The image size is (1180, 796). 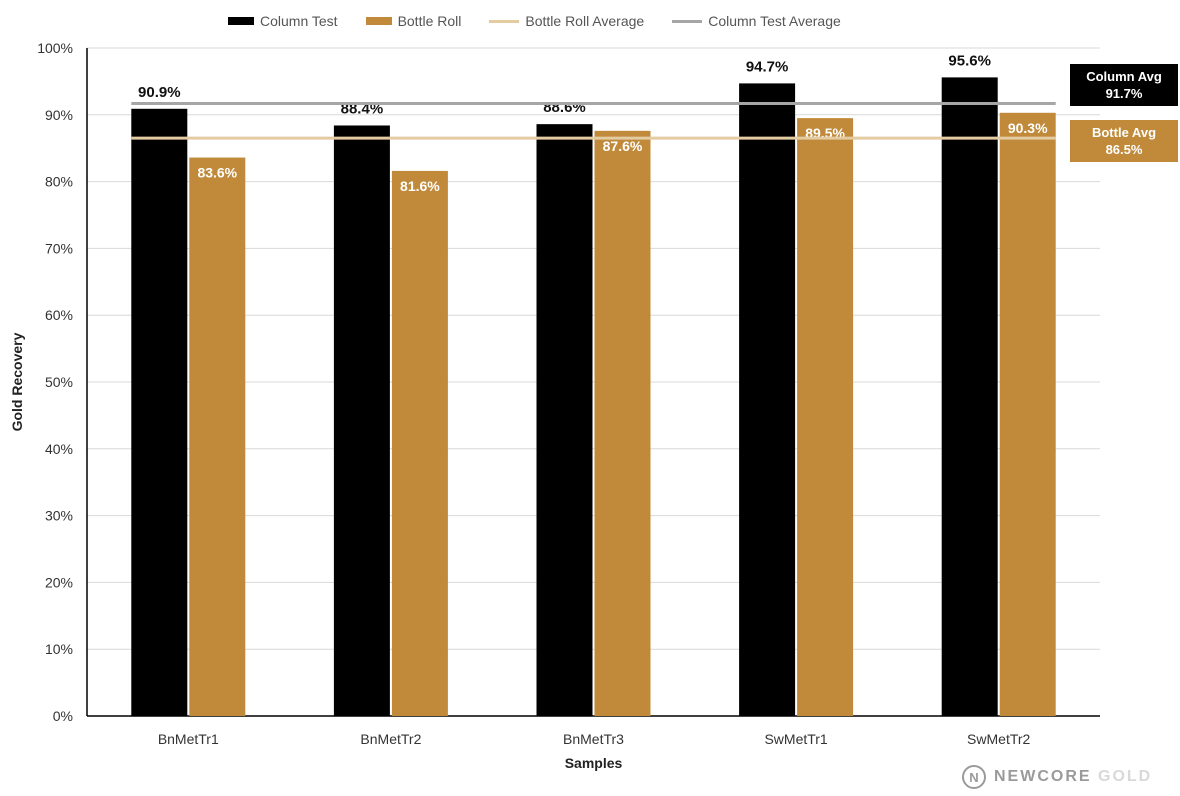 What do you see at coordinates (59, 248) in the screenshot?
I see `y-tick-label: 70%` at bounding box center [59, 248].